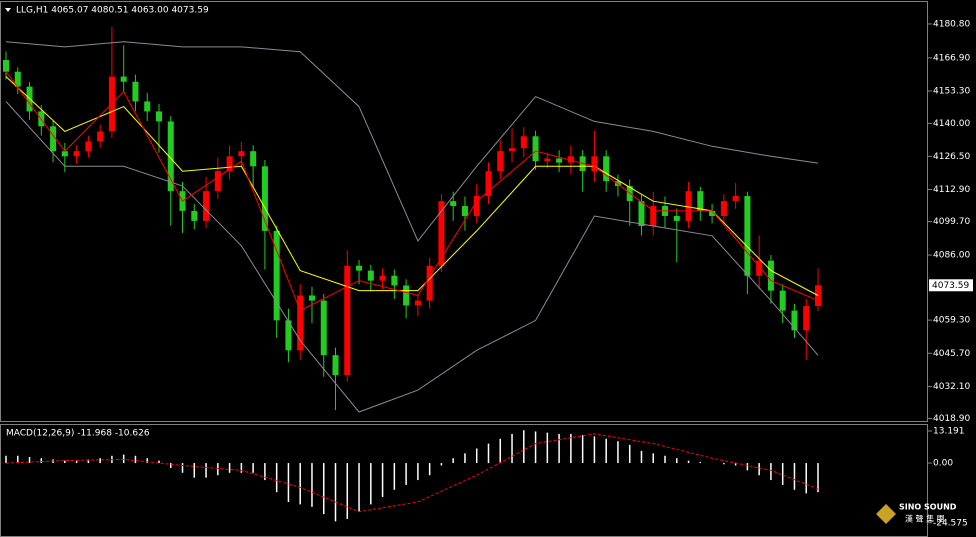 The image size is (976, 537). I want to click on y-tick-label: -24.575, so click(950, 523).